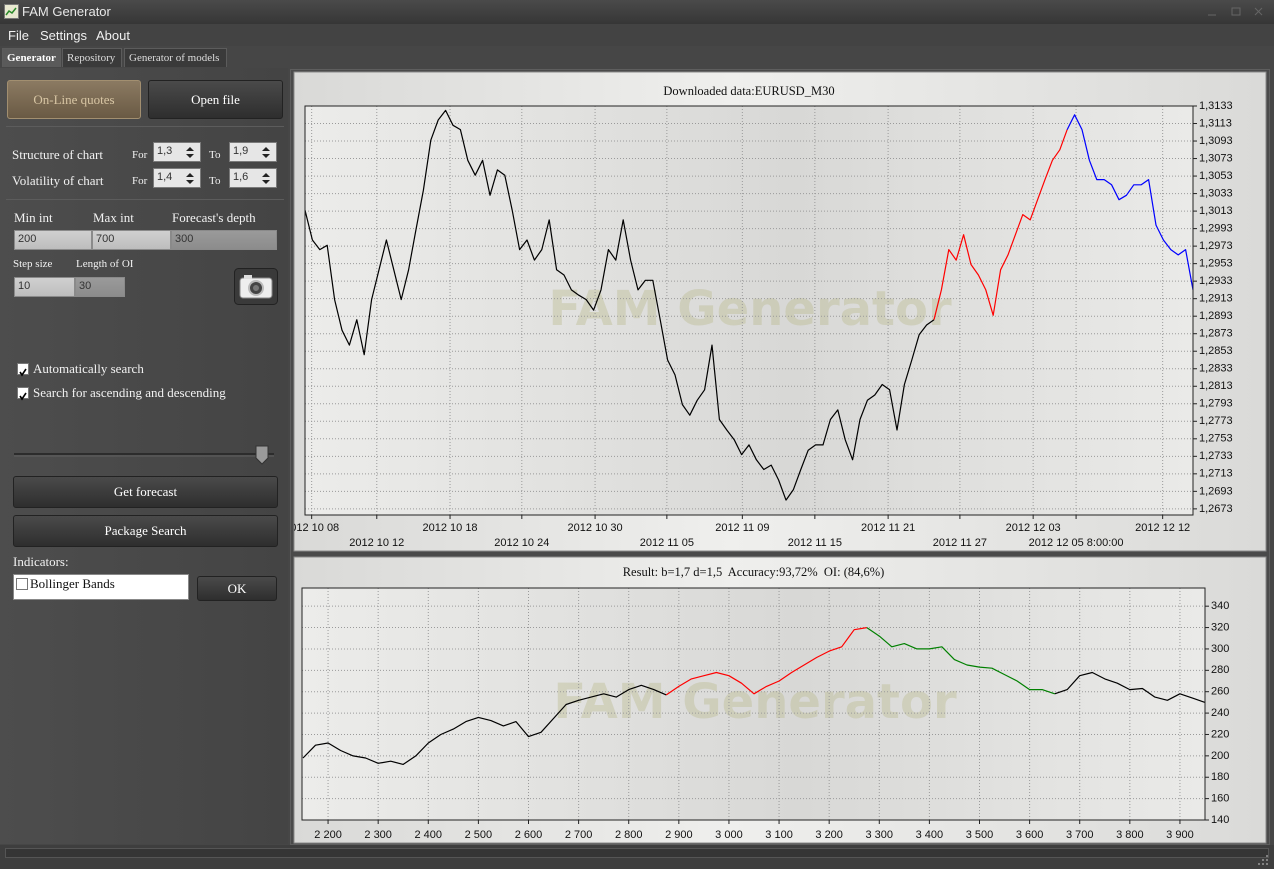 The height and width of the screenshot is (869, 1274). Describe the element at coordinates (145, 126) in the screenshot. I see `separator` at that location.